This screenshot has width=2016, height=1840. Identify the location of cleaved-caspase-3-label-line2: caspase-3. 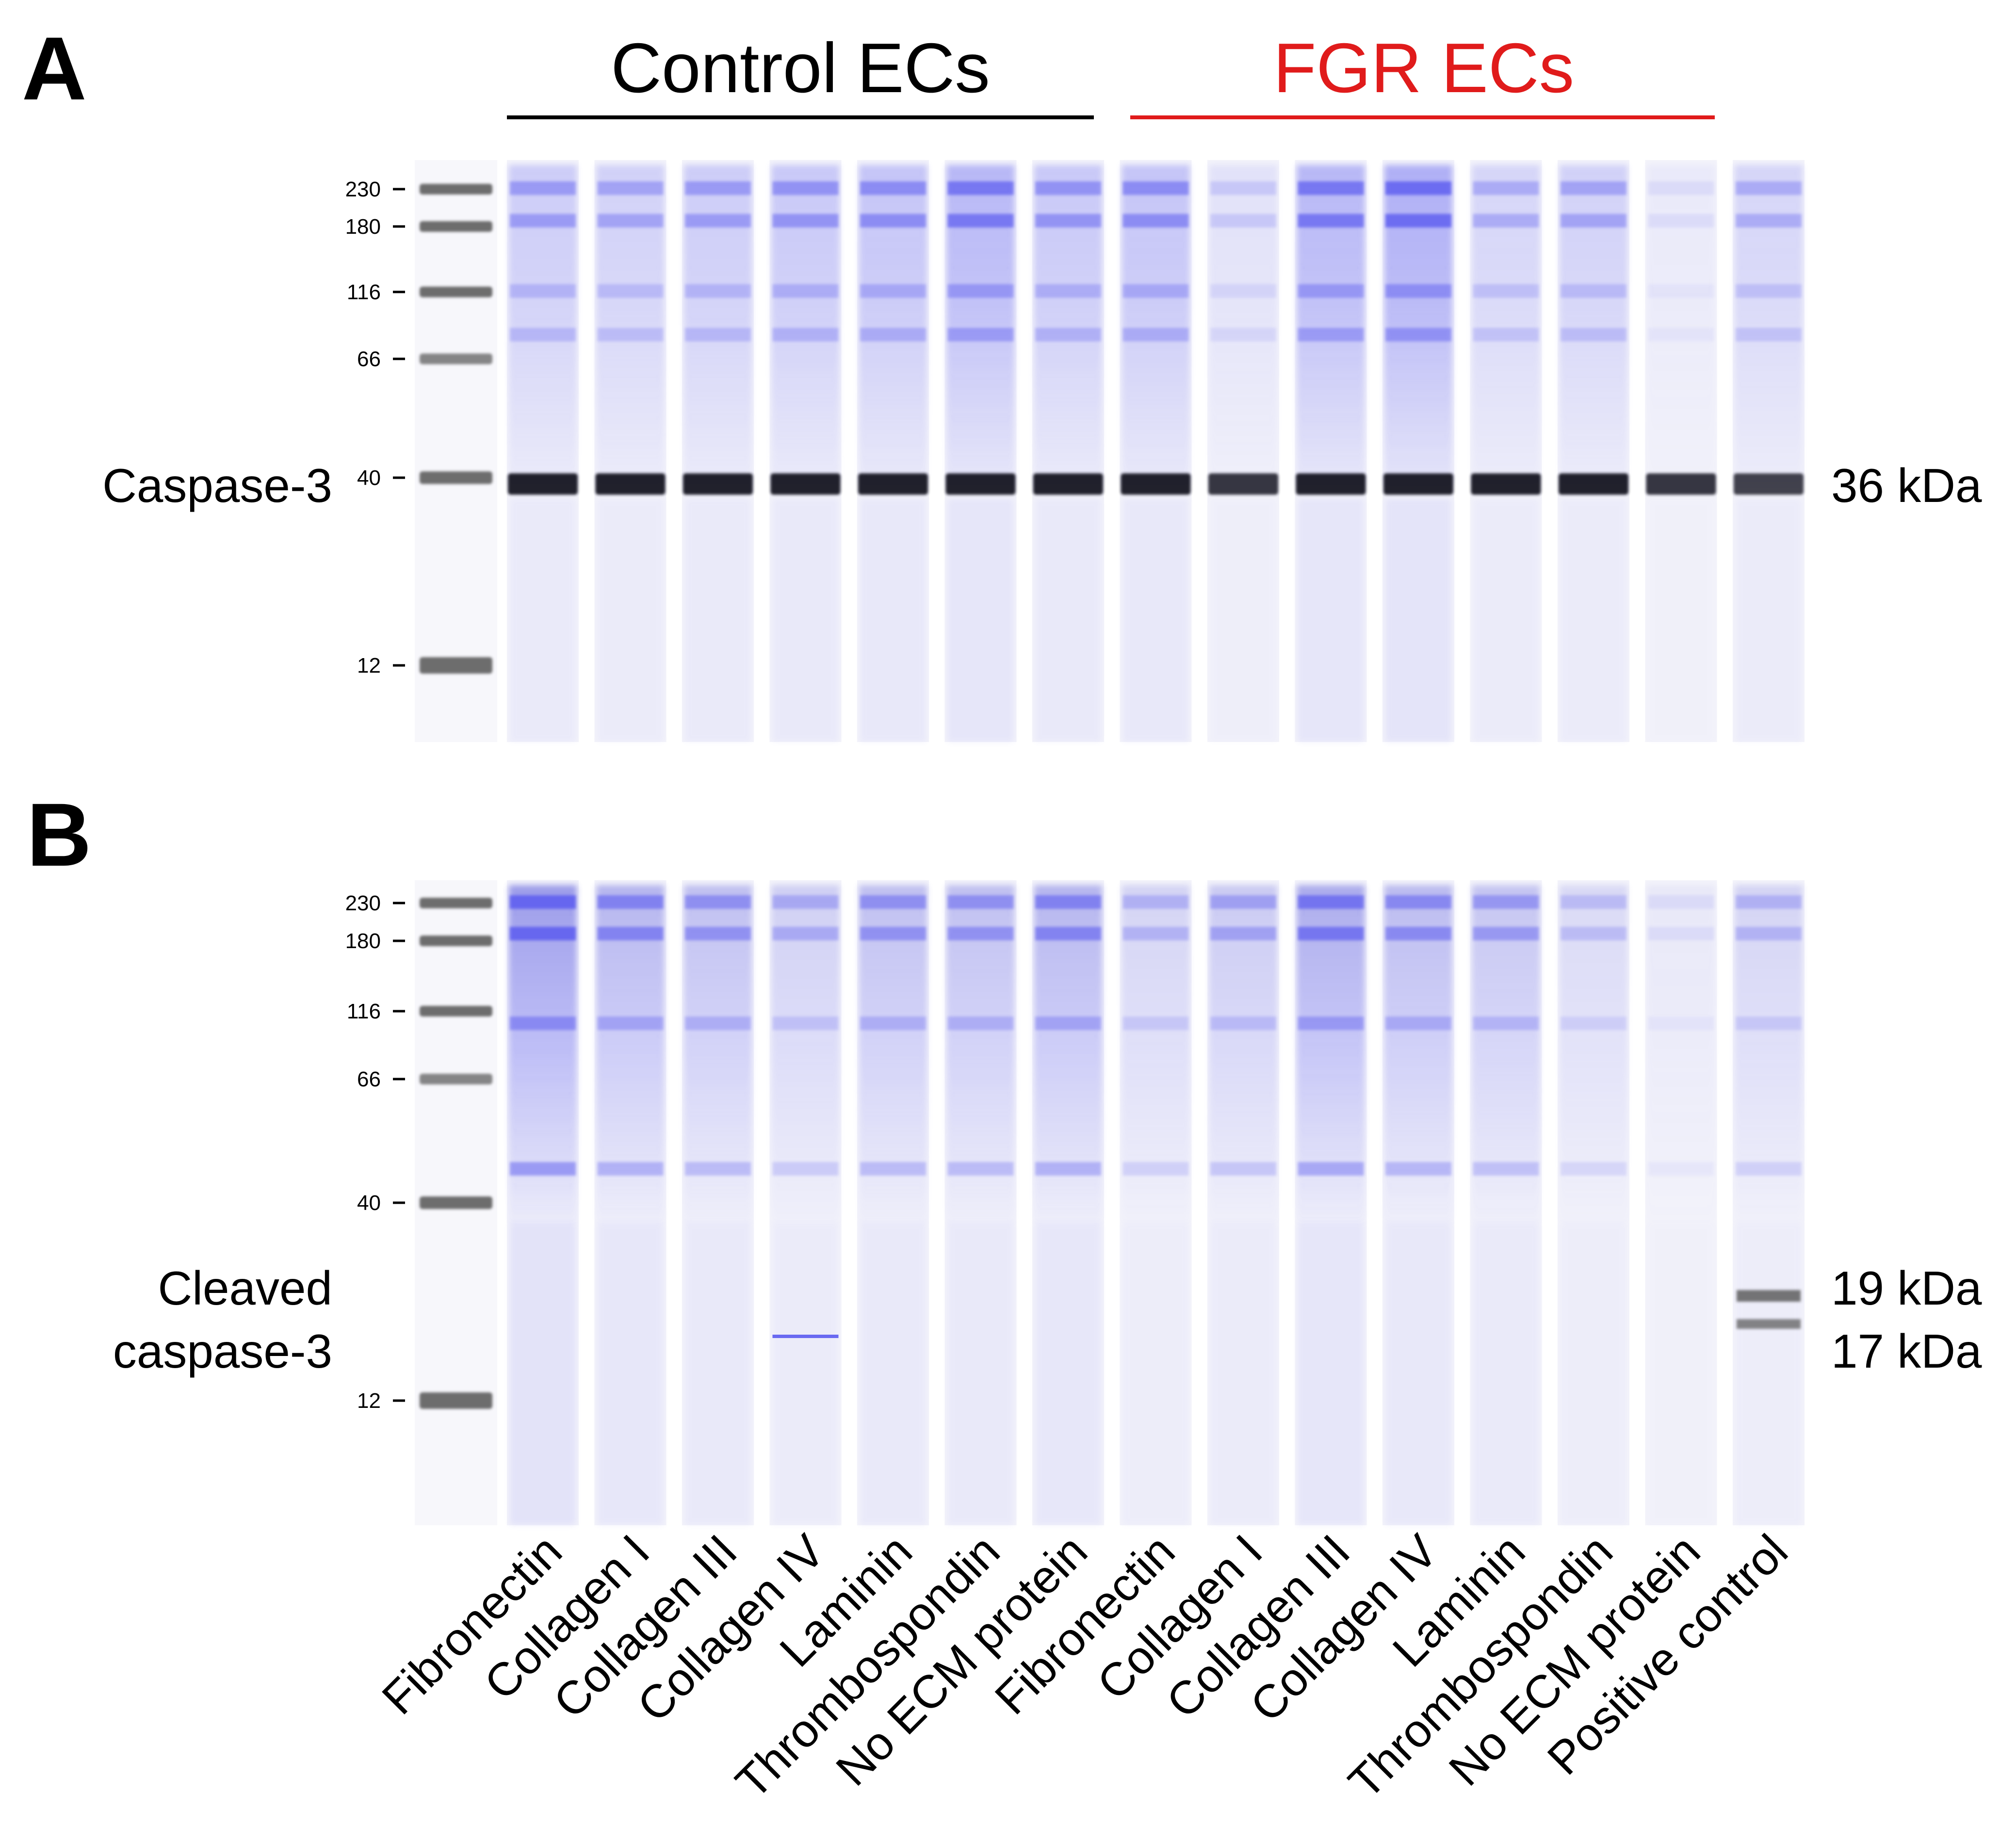
(222, 1351).